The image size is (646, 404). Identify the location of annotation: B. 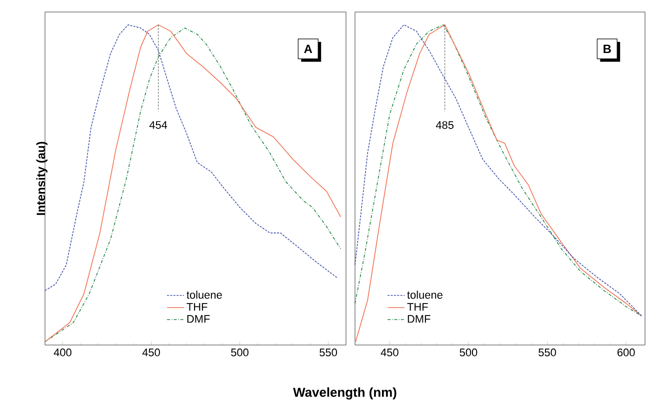
(607, 48).